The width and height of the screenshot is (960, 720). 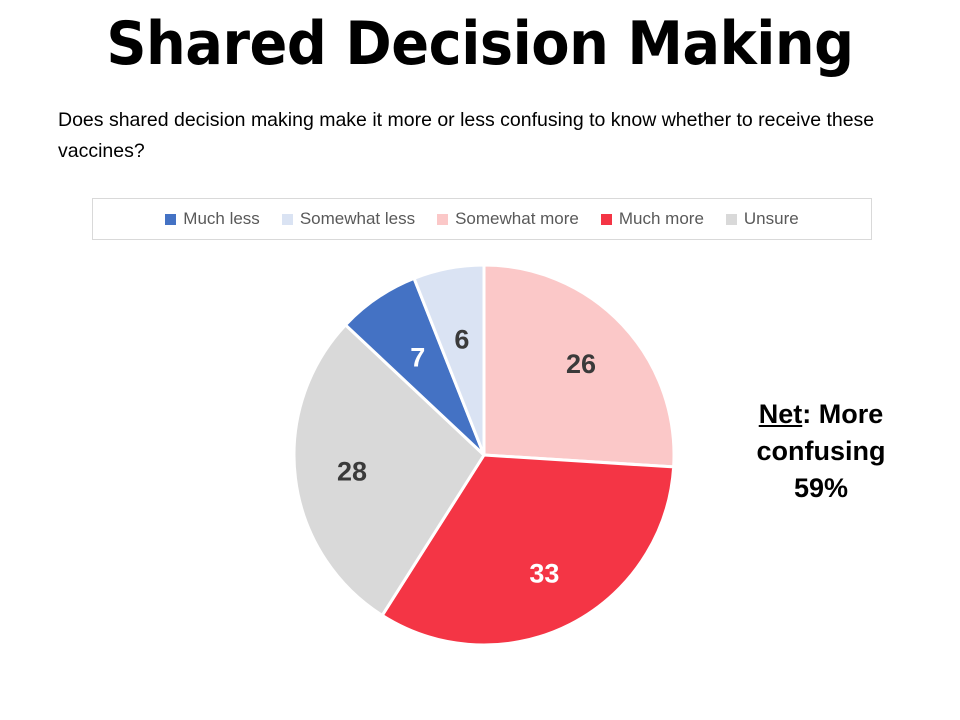 I want to click on page-title: Shared Decision Making, so click(x=480, y=44).